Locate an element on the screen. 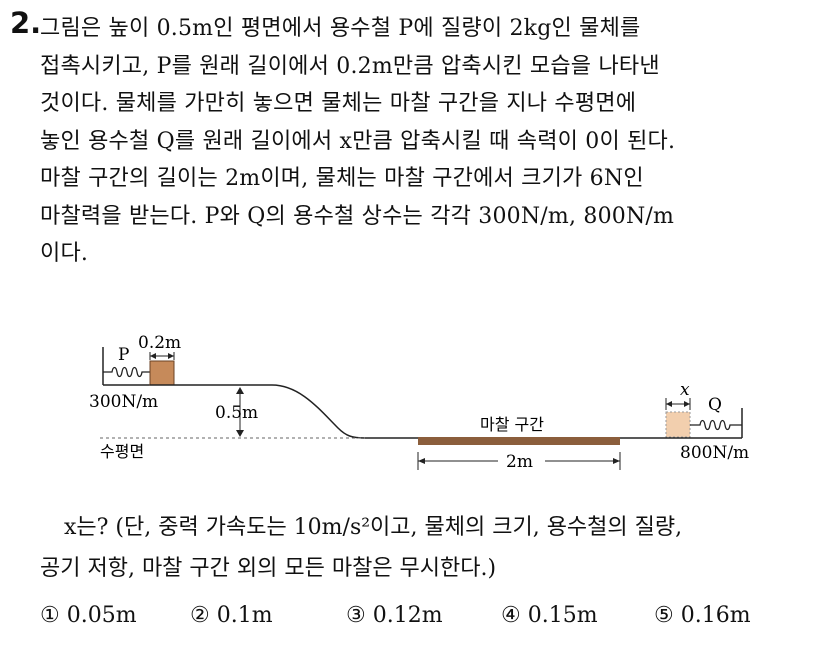  choice-mark: ⑤ is located at coordinates (664, 615).